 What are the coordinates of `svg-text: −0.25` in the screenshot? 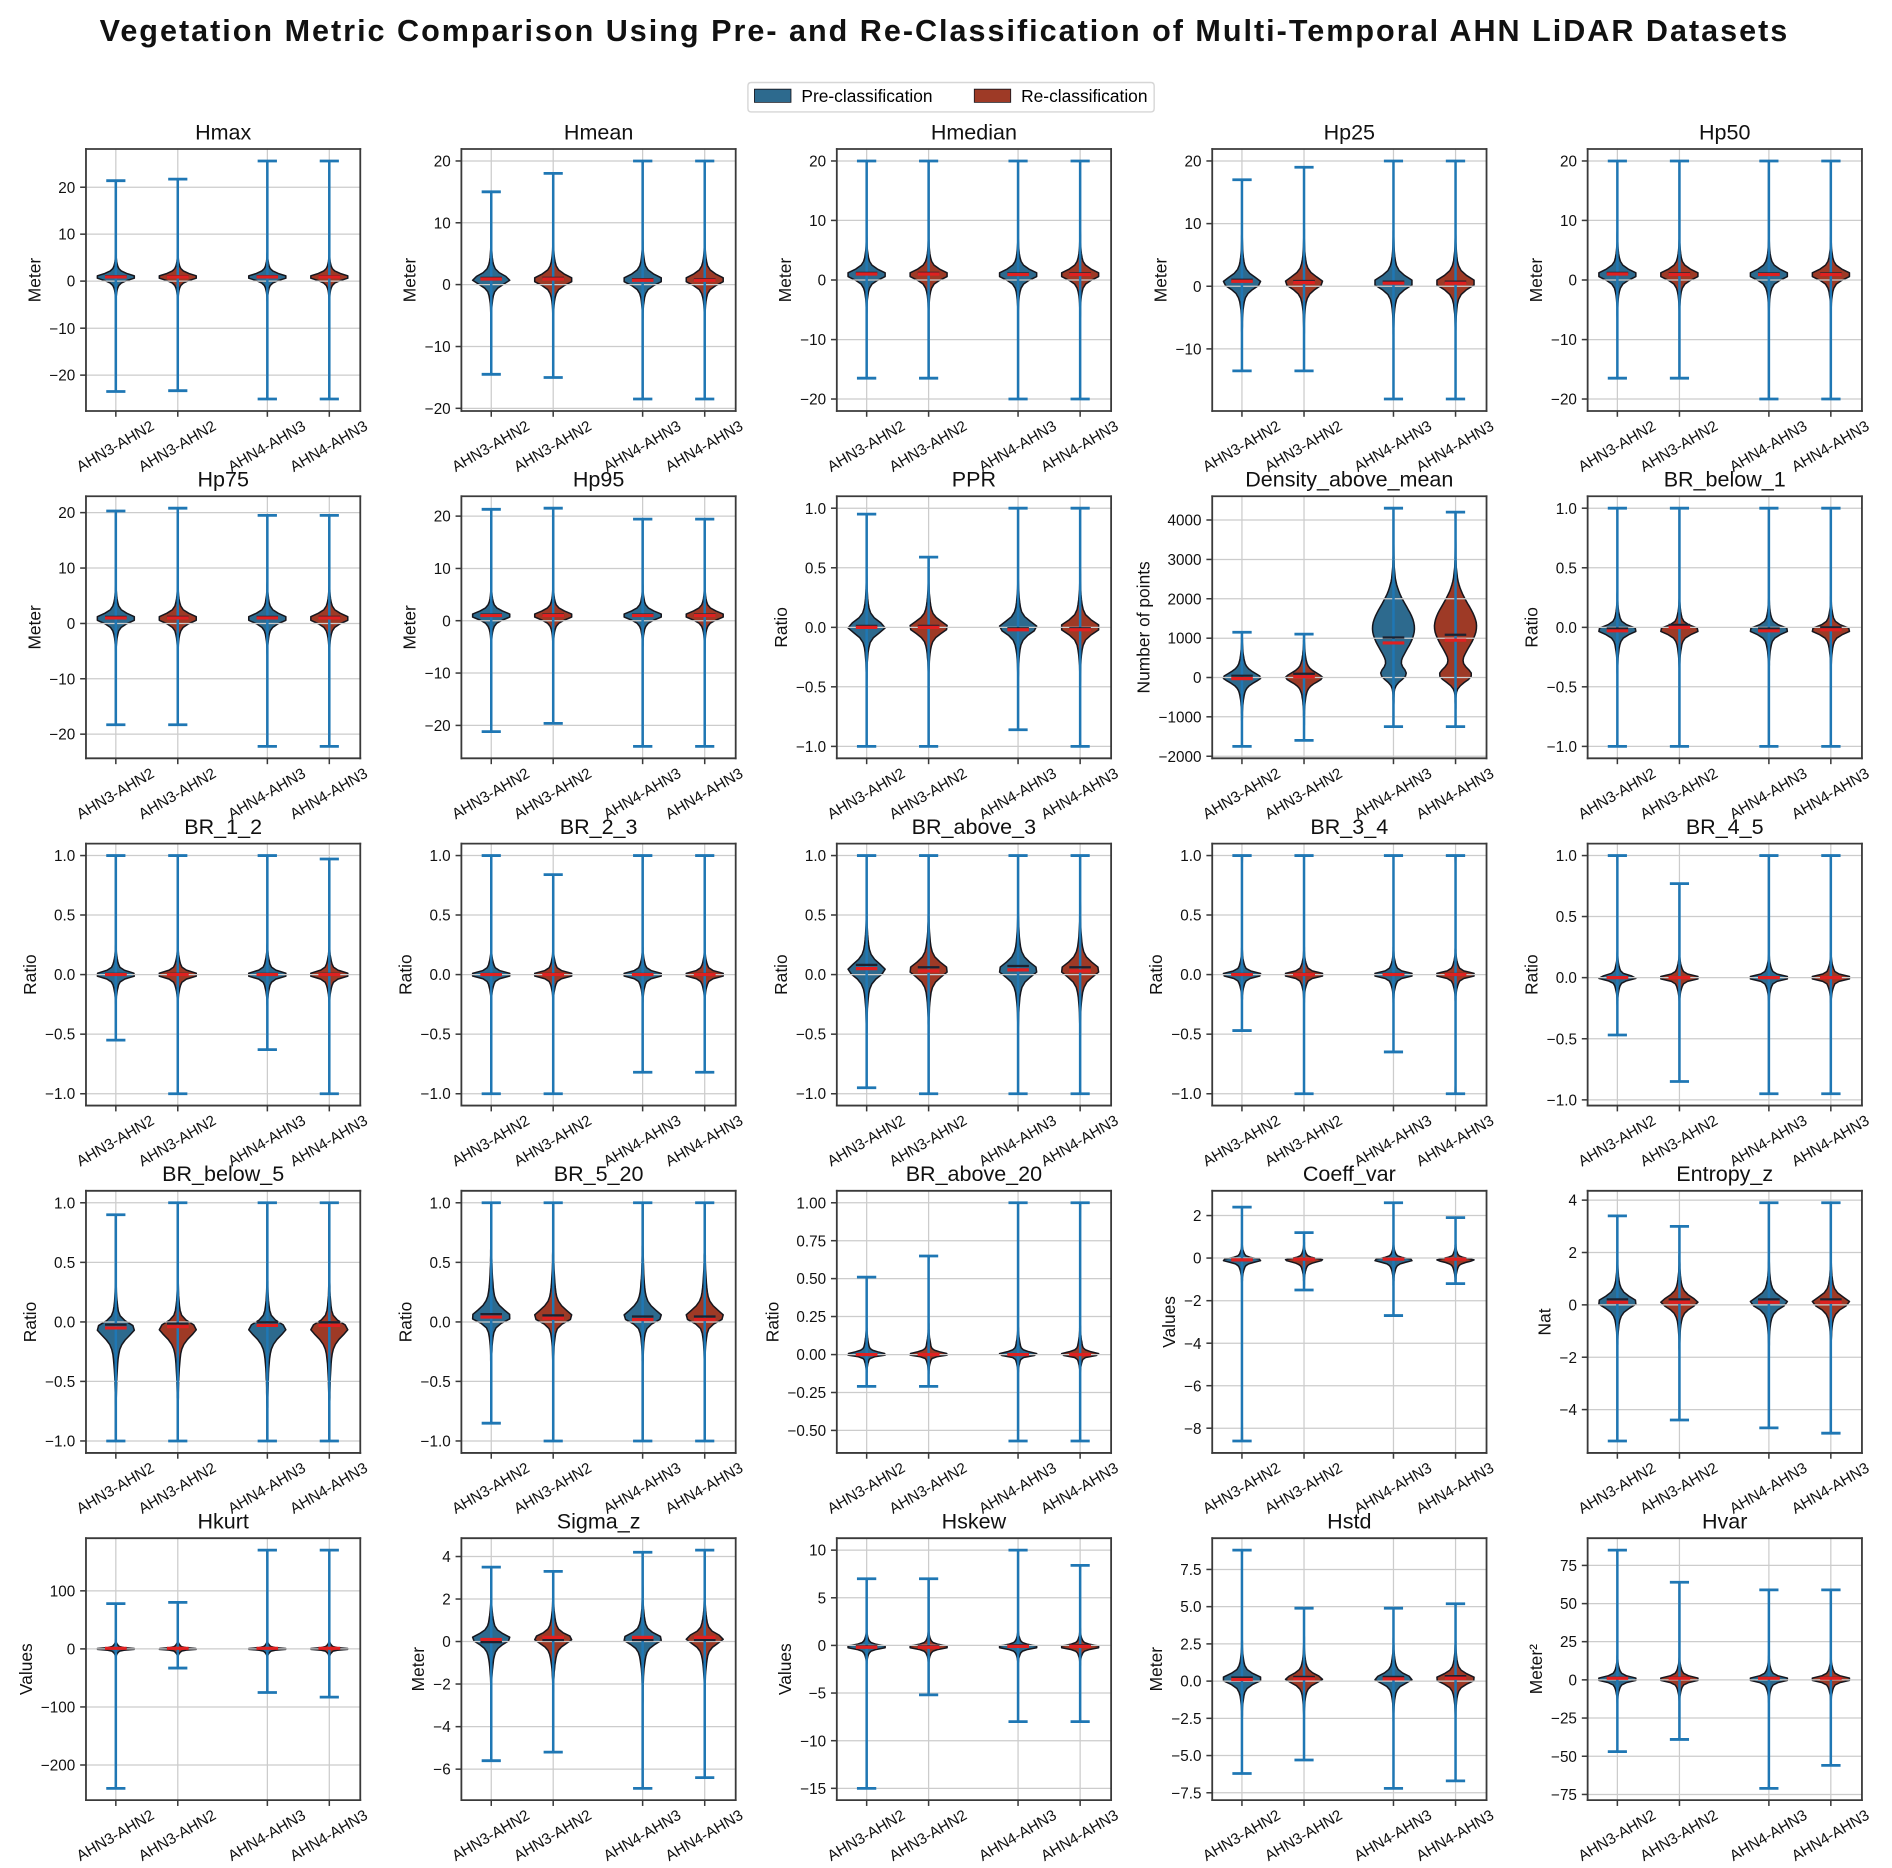 It's located at (806, 1393).